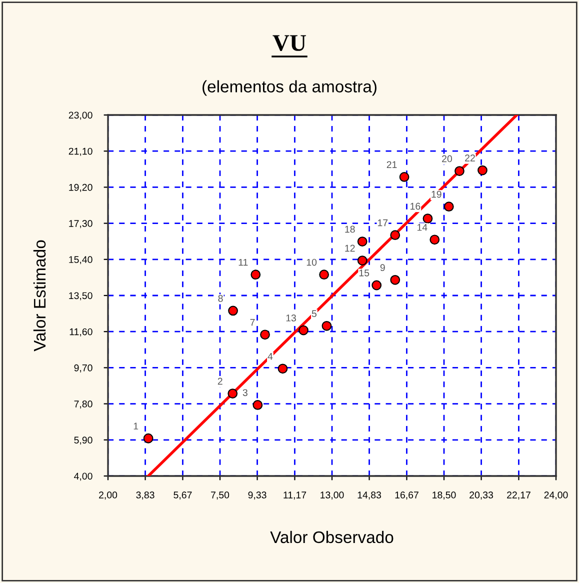  Describe the element at coordinates (350, 229) in the screenshot. I see `annotation: 18` at that location.